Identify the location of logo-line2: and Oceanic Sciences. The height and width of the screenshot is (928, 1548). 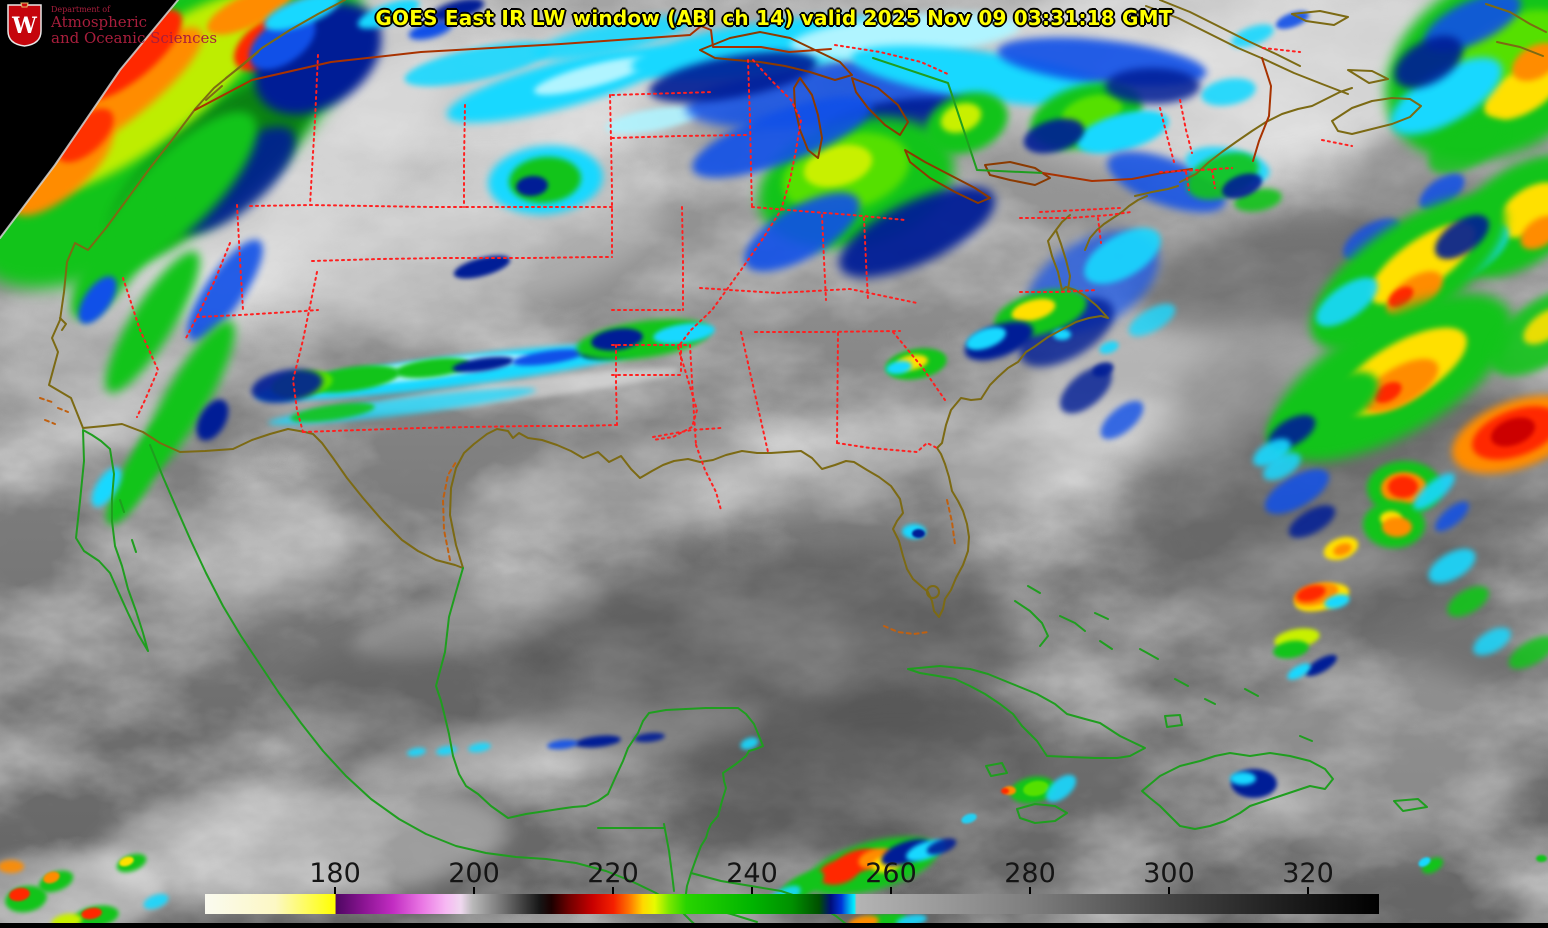
(134, 38).